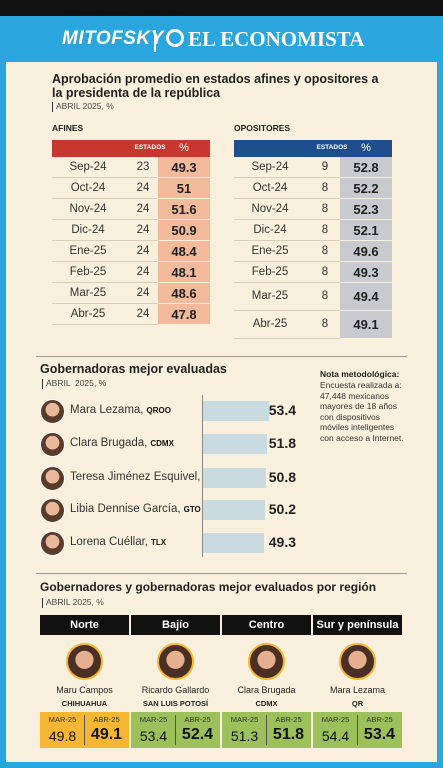 This screenshot has width=443, height=768. What do you see at coordinates (107, 410) in the screenshot?
I see `governor-name: Mara Lezama,` at bounding box center [107, 410].